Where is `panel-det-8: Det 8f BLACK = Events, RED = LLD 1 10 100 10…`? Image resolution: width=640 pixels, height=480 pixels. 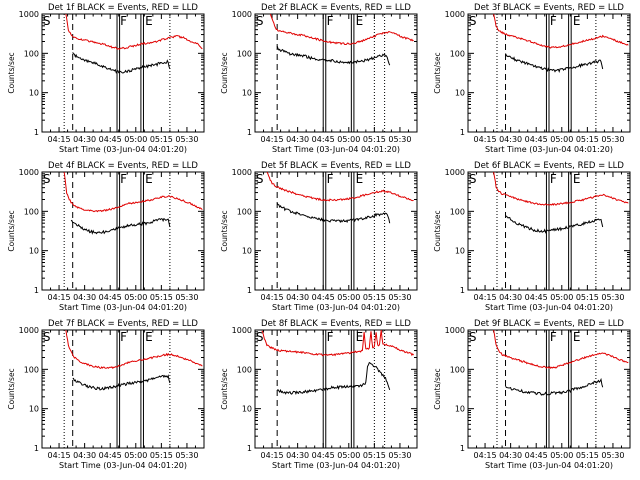 panel-det-8: Det 8f BLACK = Events, RED = LLD 1 10 100 10… is located at coordinates (319, 394).